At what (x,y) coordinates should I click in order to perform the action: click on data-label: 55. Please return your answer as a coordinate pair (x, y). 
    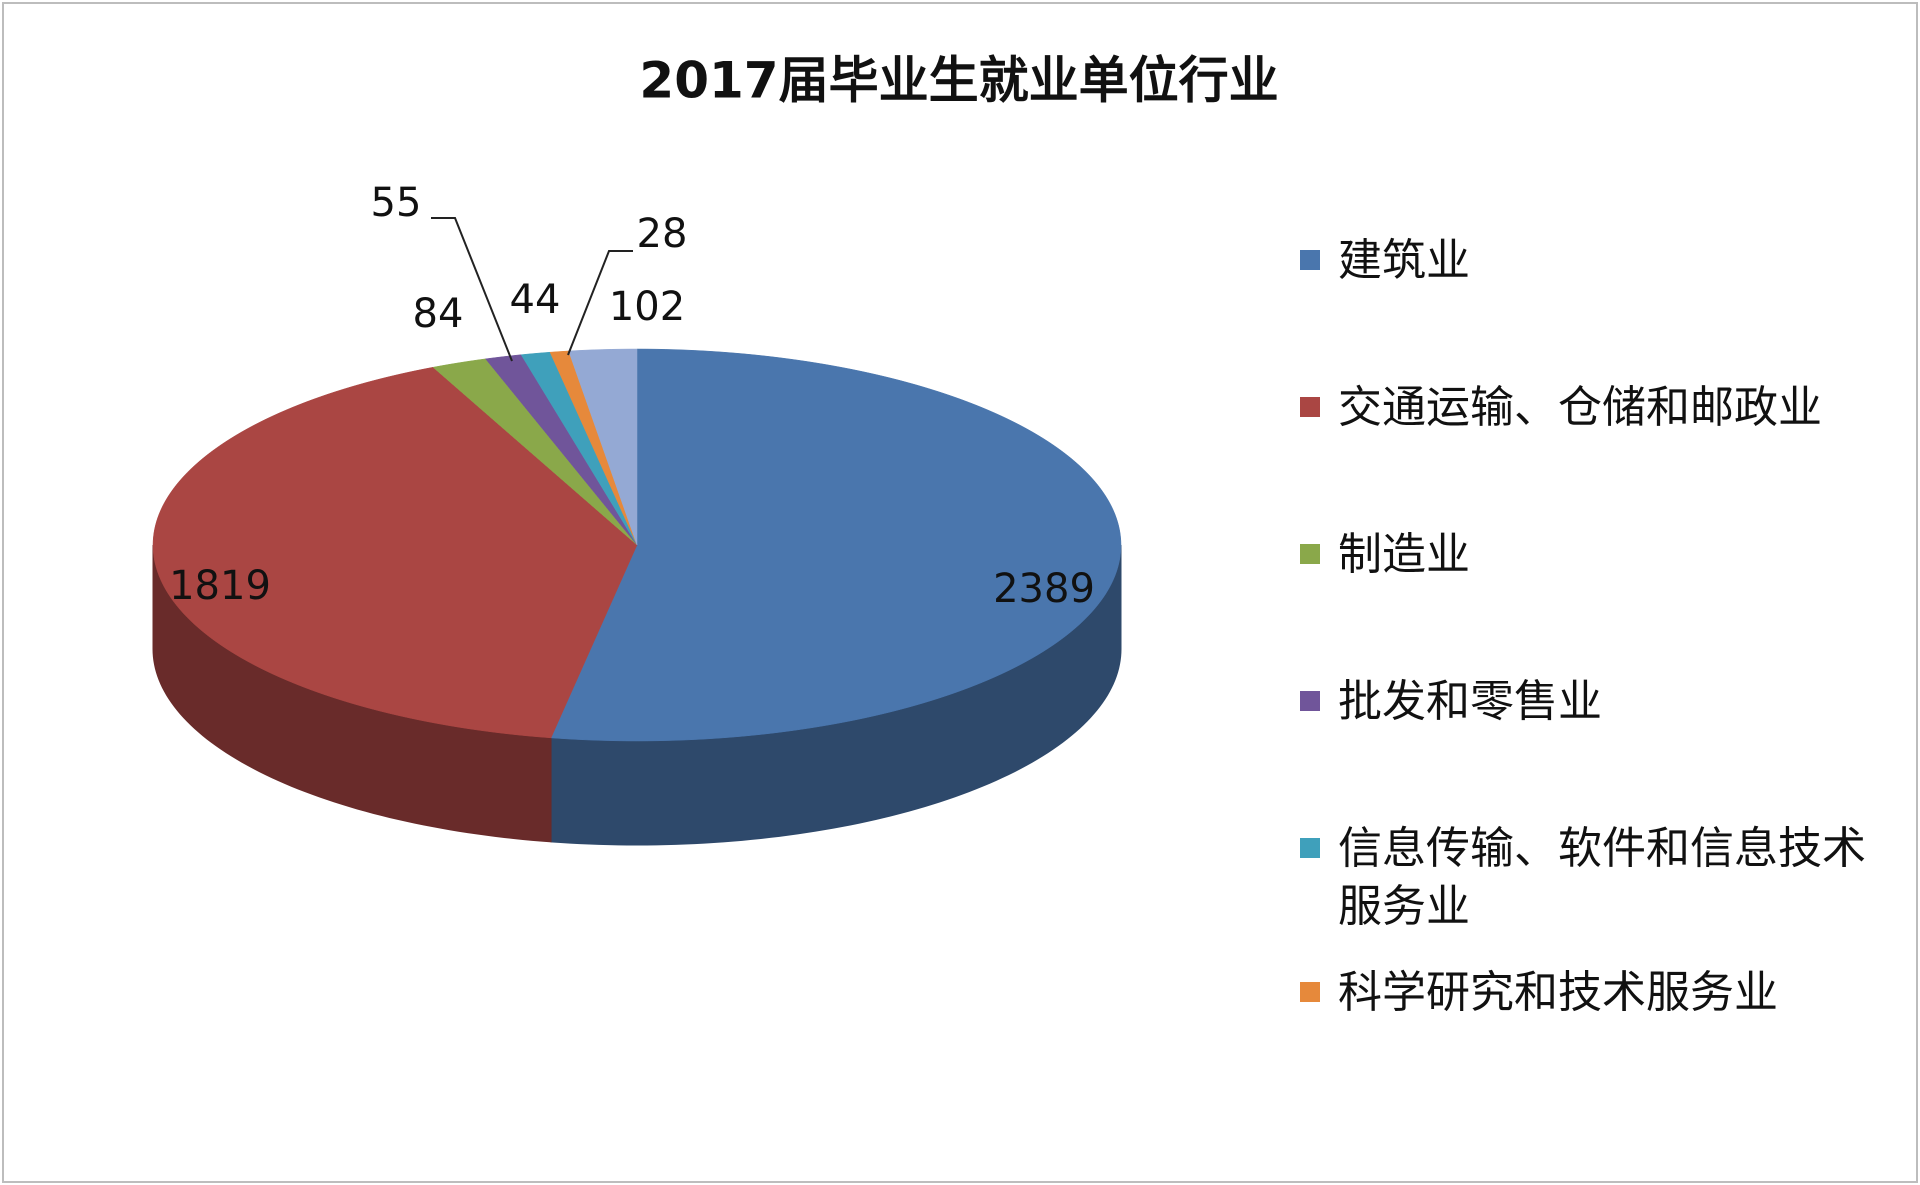
    Looking at the image, I should click on (396, 203).